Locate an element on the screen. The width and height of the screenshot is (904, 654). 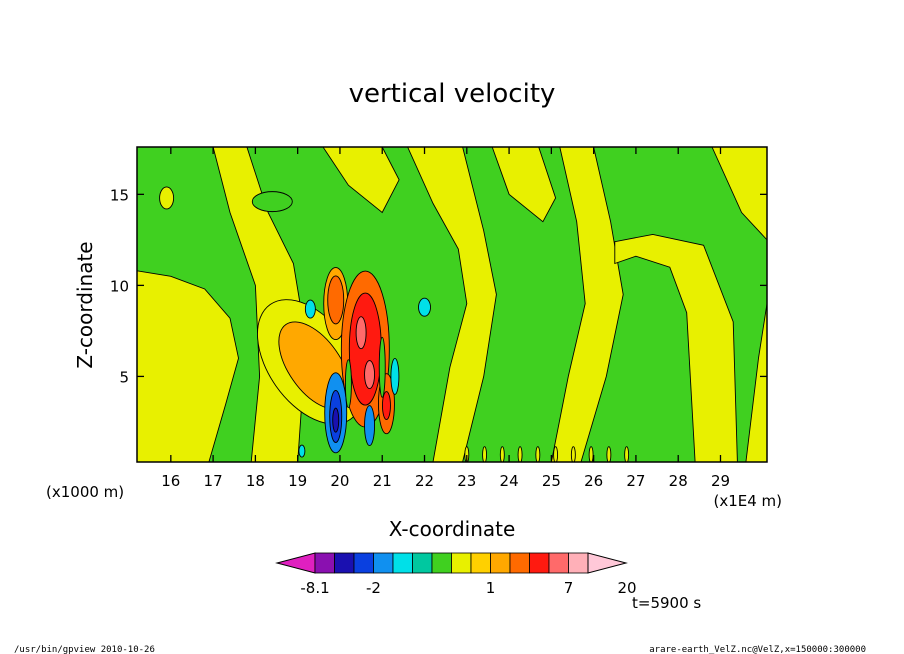
y-tick-label: 15 is located at coordinates (119, 195).